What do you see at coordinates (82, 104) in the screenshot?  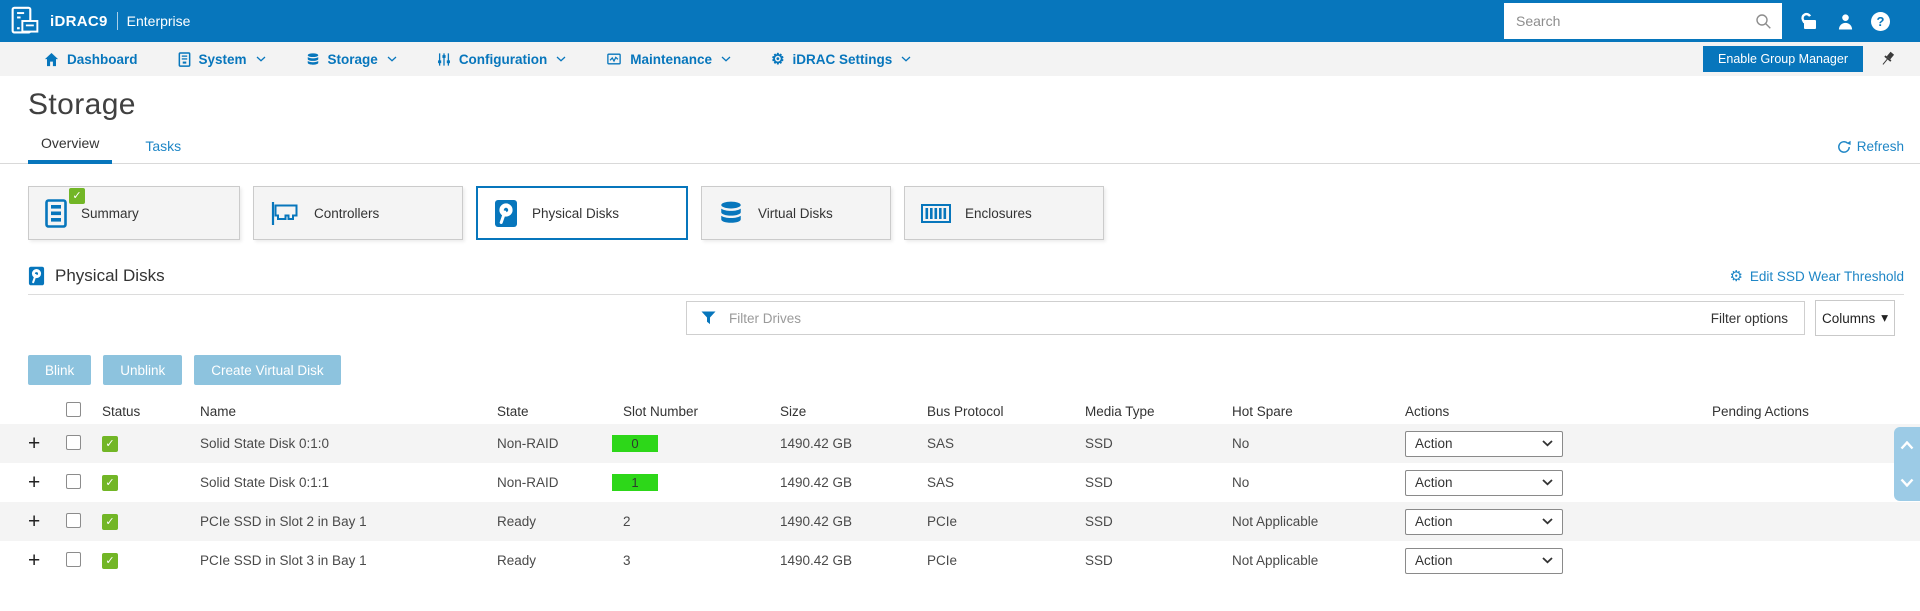 I see `page-title: Storage` at bounding box center [82, 104].